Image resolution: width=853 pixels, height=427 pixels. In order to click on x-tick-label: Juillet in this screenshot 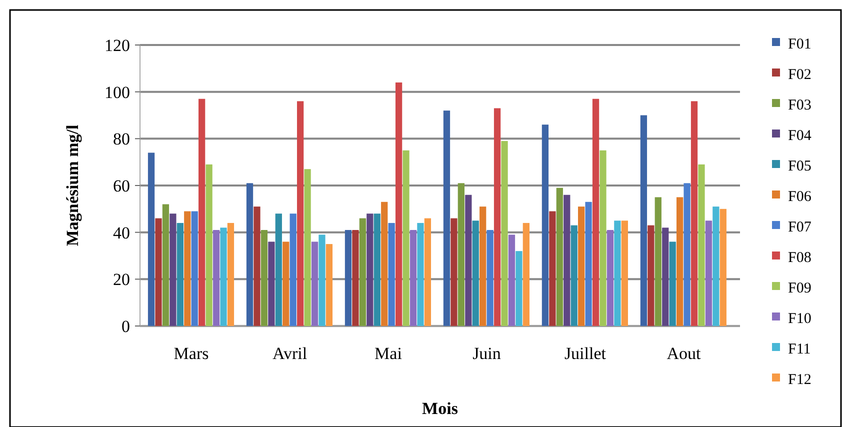, I will do `click(585, 353)`.